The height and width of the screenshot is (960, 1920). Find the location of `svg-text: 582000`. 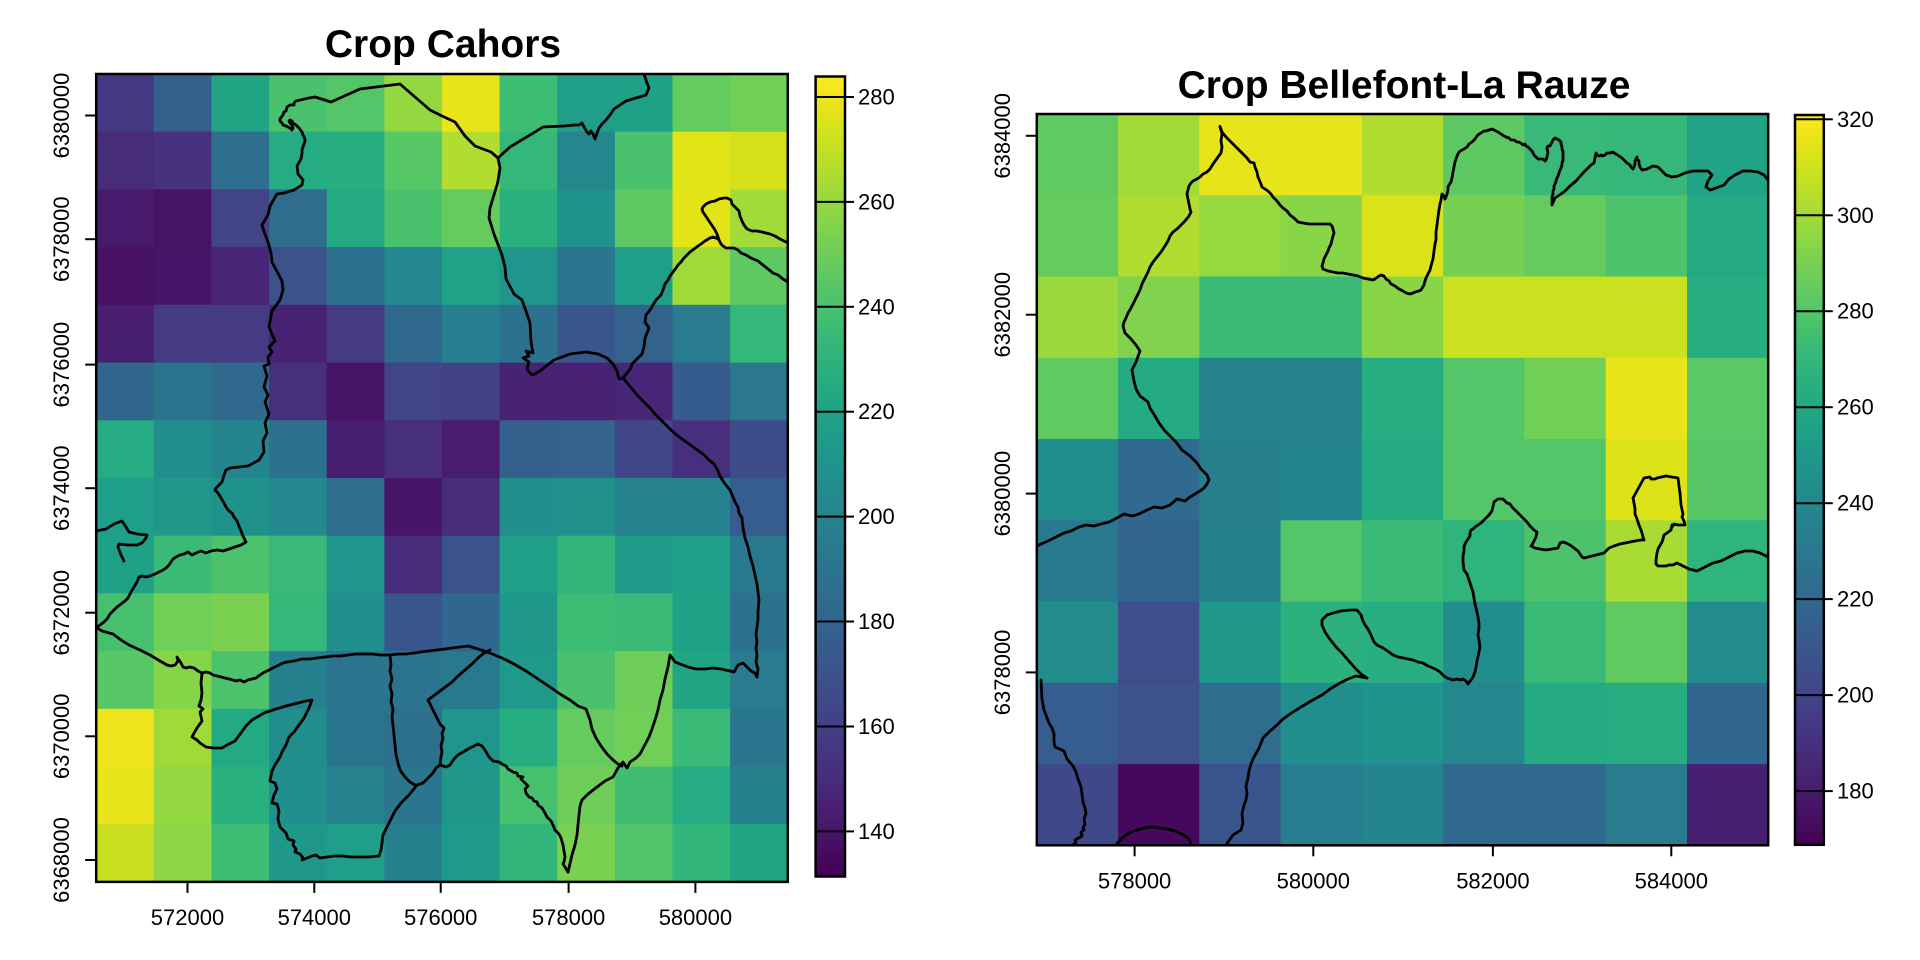

svg-text: 582000 is located at coordinates (1492, 880).